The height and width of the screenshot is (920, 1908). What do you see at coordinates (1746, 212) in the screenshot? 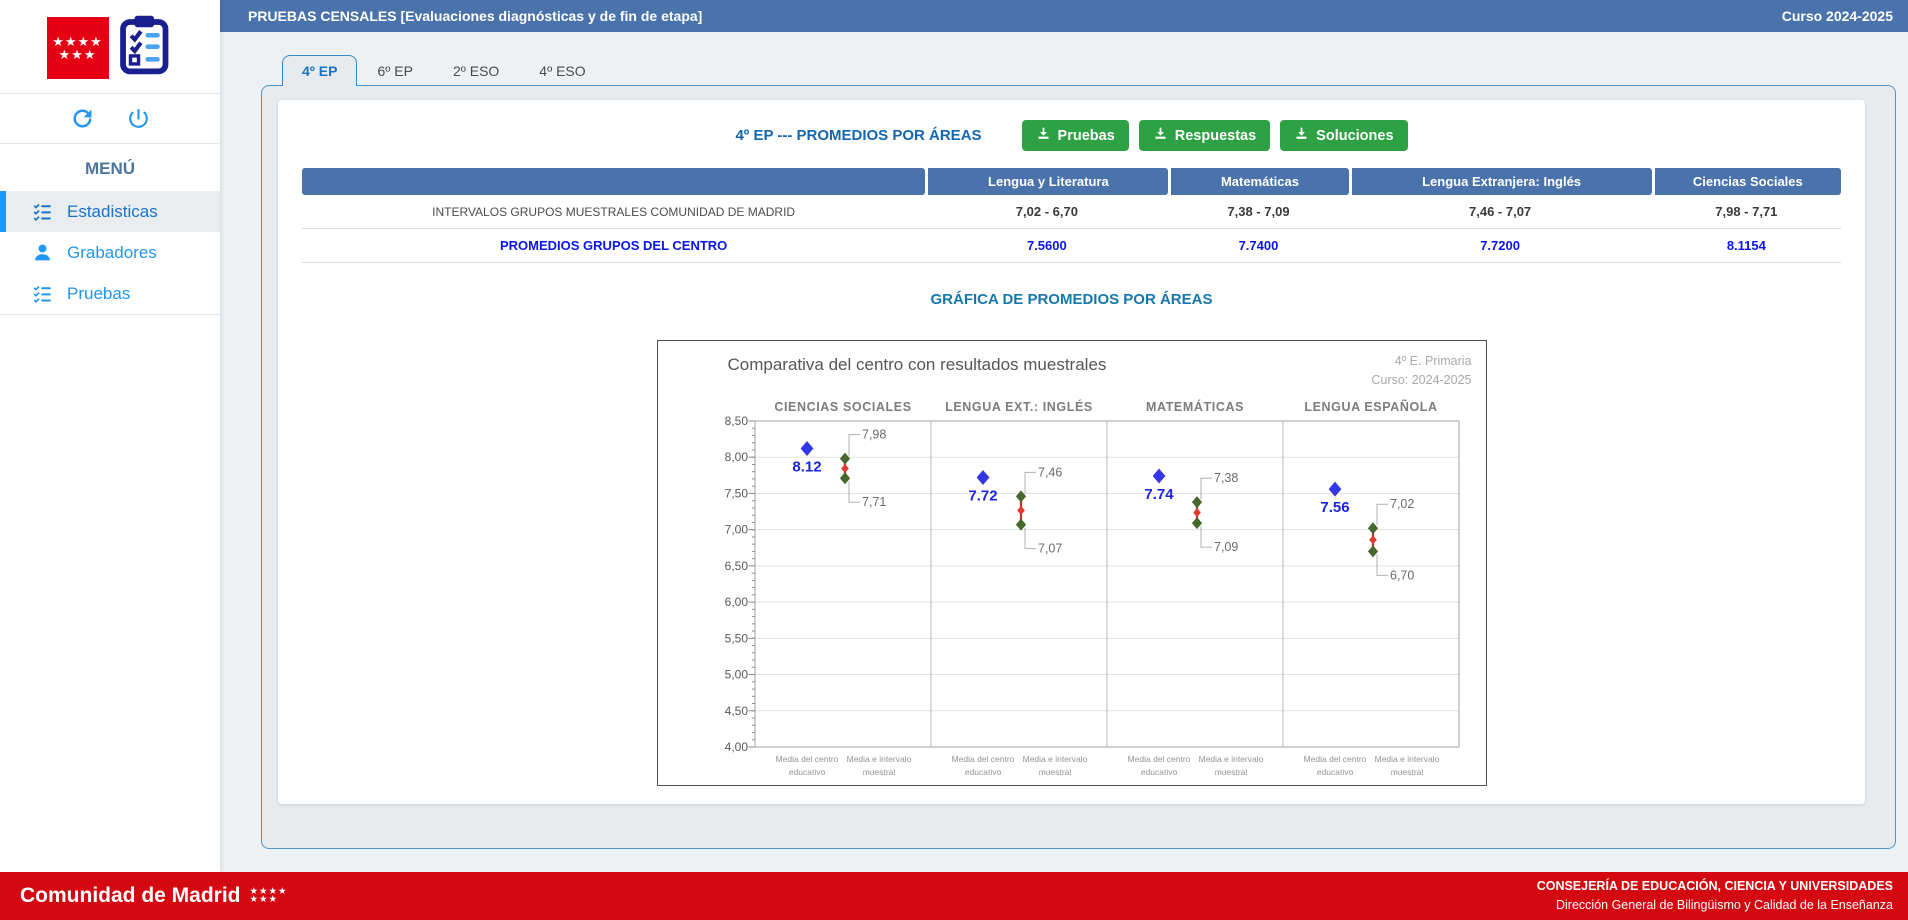
I see `table-value-cell: 7,98 - 7,71` at bounding box center [1746, 212].